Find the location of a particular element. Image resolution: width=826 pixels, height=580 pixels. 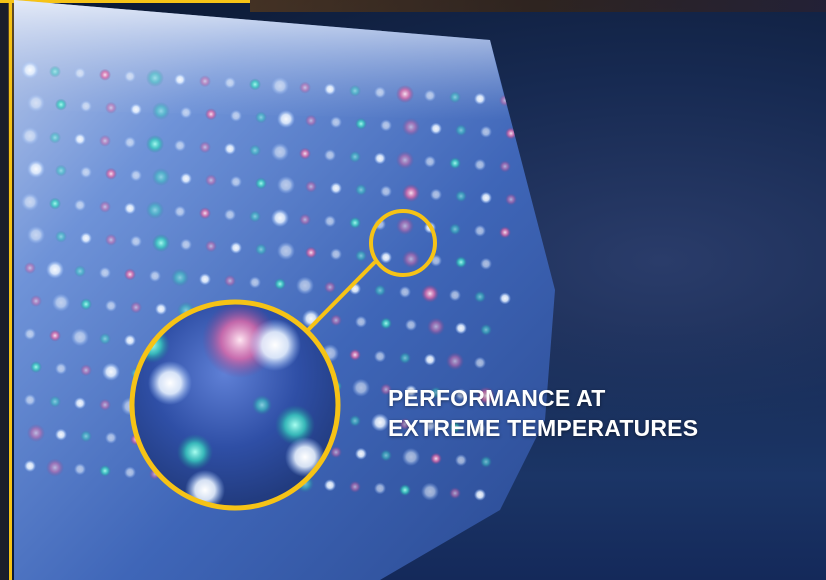

headline-line-2: EXTREME TEMPERATURES is located at coordinates (543, 428).